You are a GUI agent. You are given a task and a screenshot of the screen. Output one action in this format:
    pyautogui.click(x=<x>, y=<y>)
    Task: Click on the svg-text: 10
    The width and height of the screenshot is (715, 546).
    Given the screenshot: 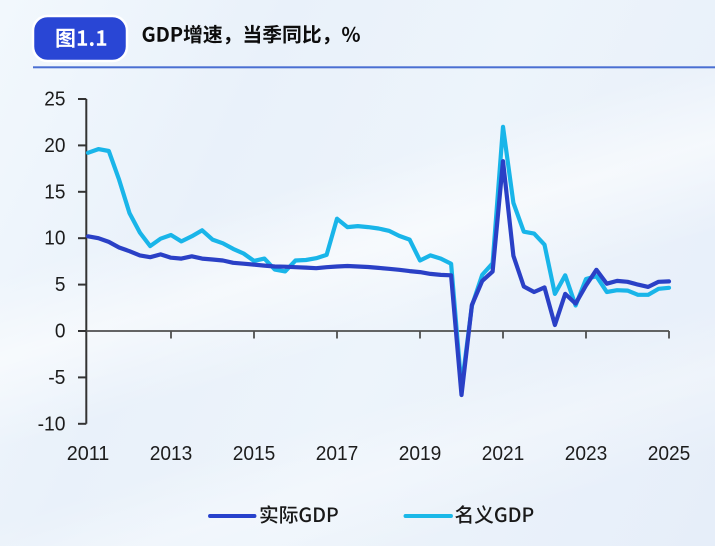 What is the action you would take?
    pyautogui.click(x=54, y=239)
    